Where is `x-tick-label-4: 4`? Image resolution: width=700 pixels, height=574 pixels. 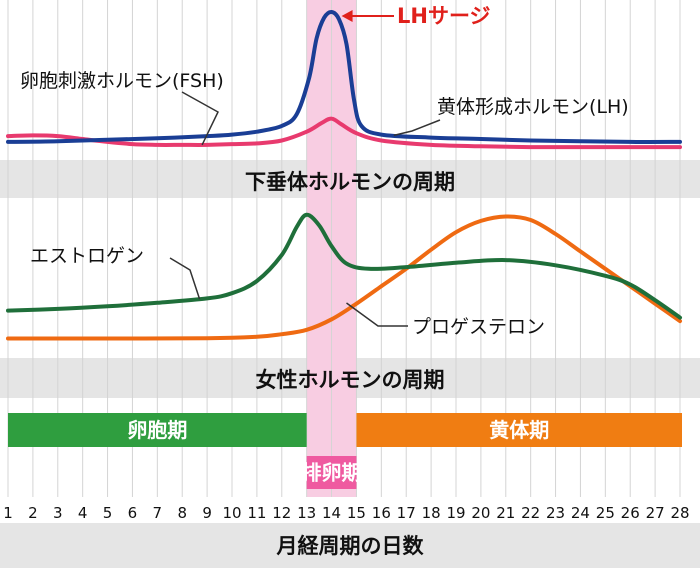 x-tick-label-4: 4 is located at coordinates (83, 513).